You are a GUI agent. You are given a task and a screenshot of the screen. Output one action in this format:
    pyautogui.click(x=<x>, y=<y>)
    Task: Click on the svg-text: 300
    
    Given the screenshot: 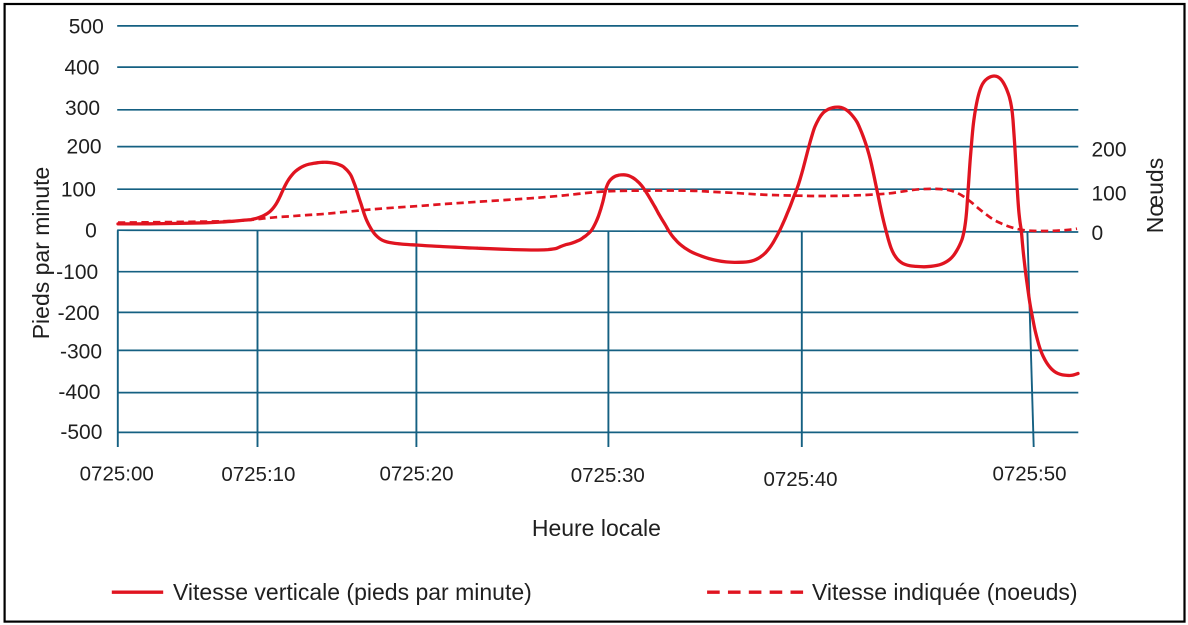 What is the action you would take?
    pyautogui.click(x=82, y=108)
    